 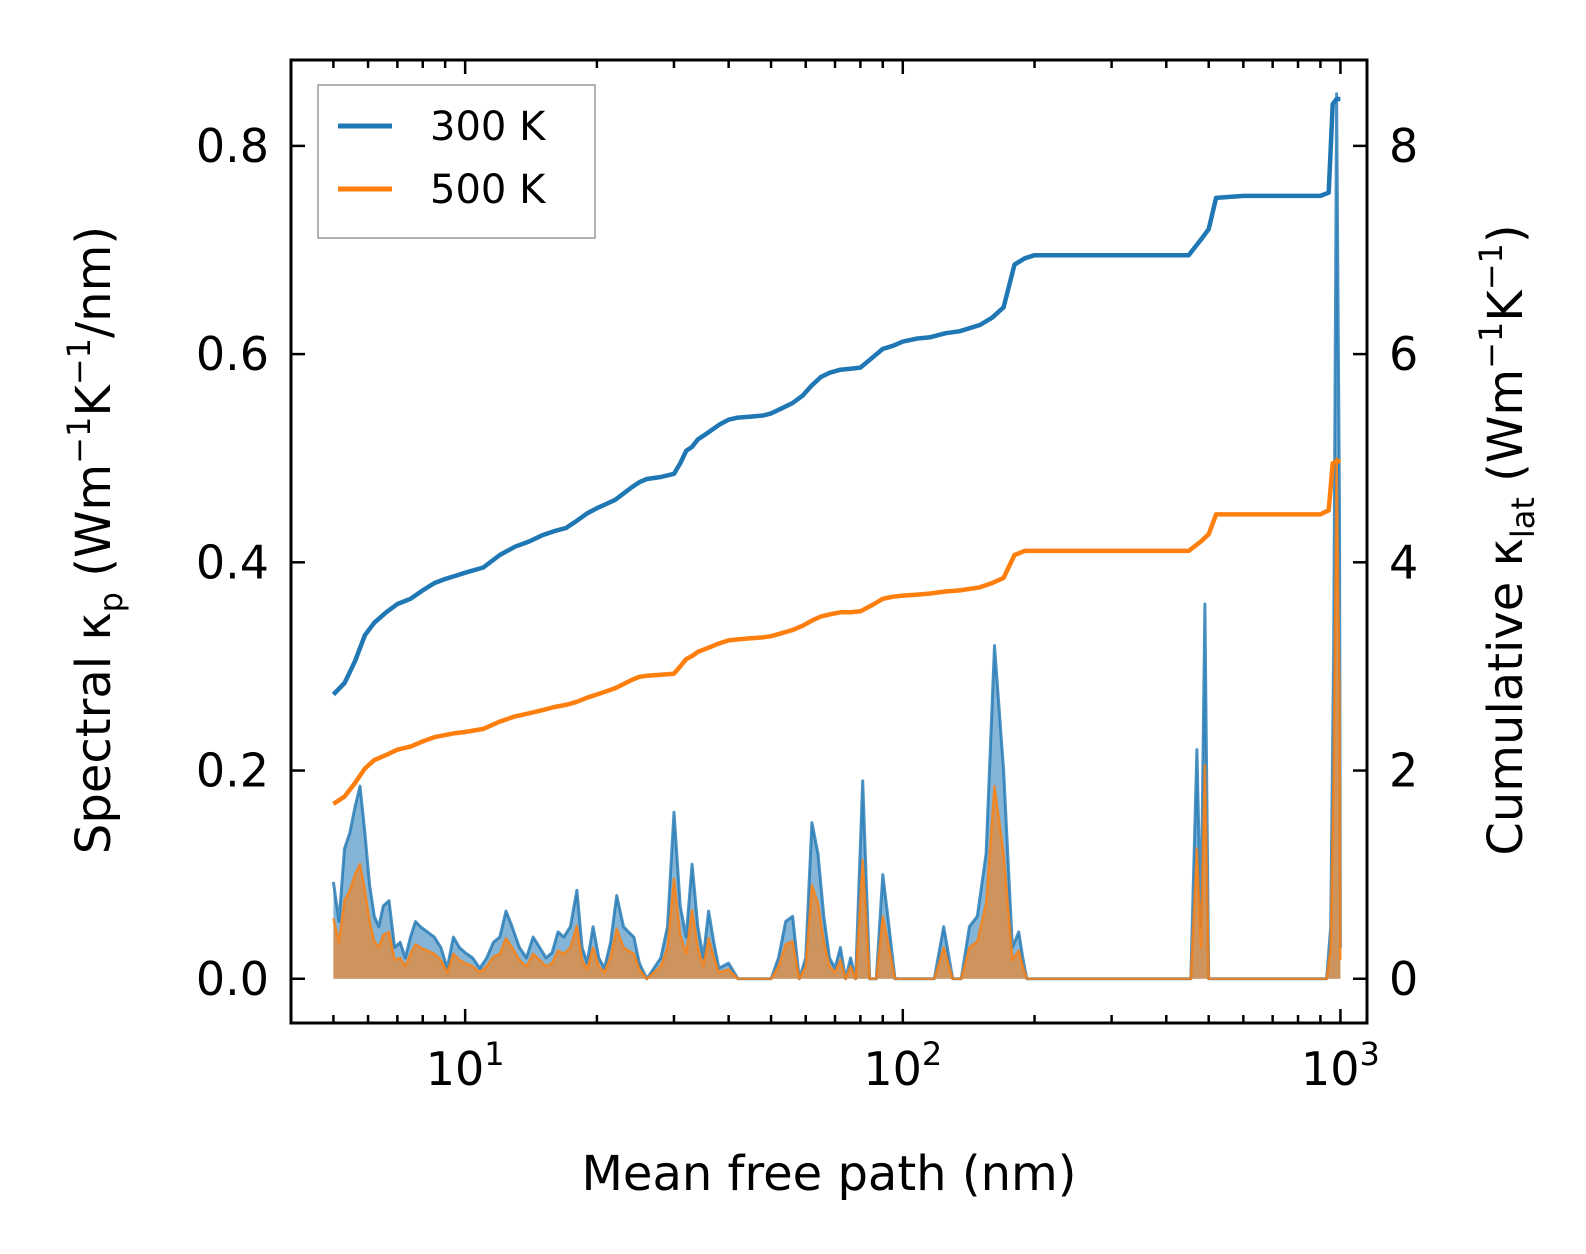 I want to click on x-tick-label: 10², so click(x=902, y=1065).